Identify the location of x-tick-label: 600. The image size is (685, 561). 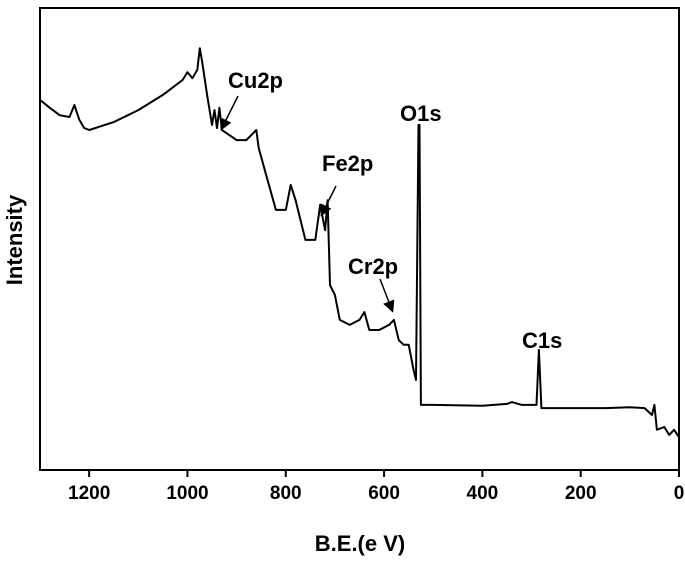
(384, 493).